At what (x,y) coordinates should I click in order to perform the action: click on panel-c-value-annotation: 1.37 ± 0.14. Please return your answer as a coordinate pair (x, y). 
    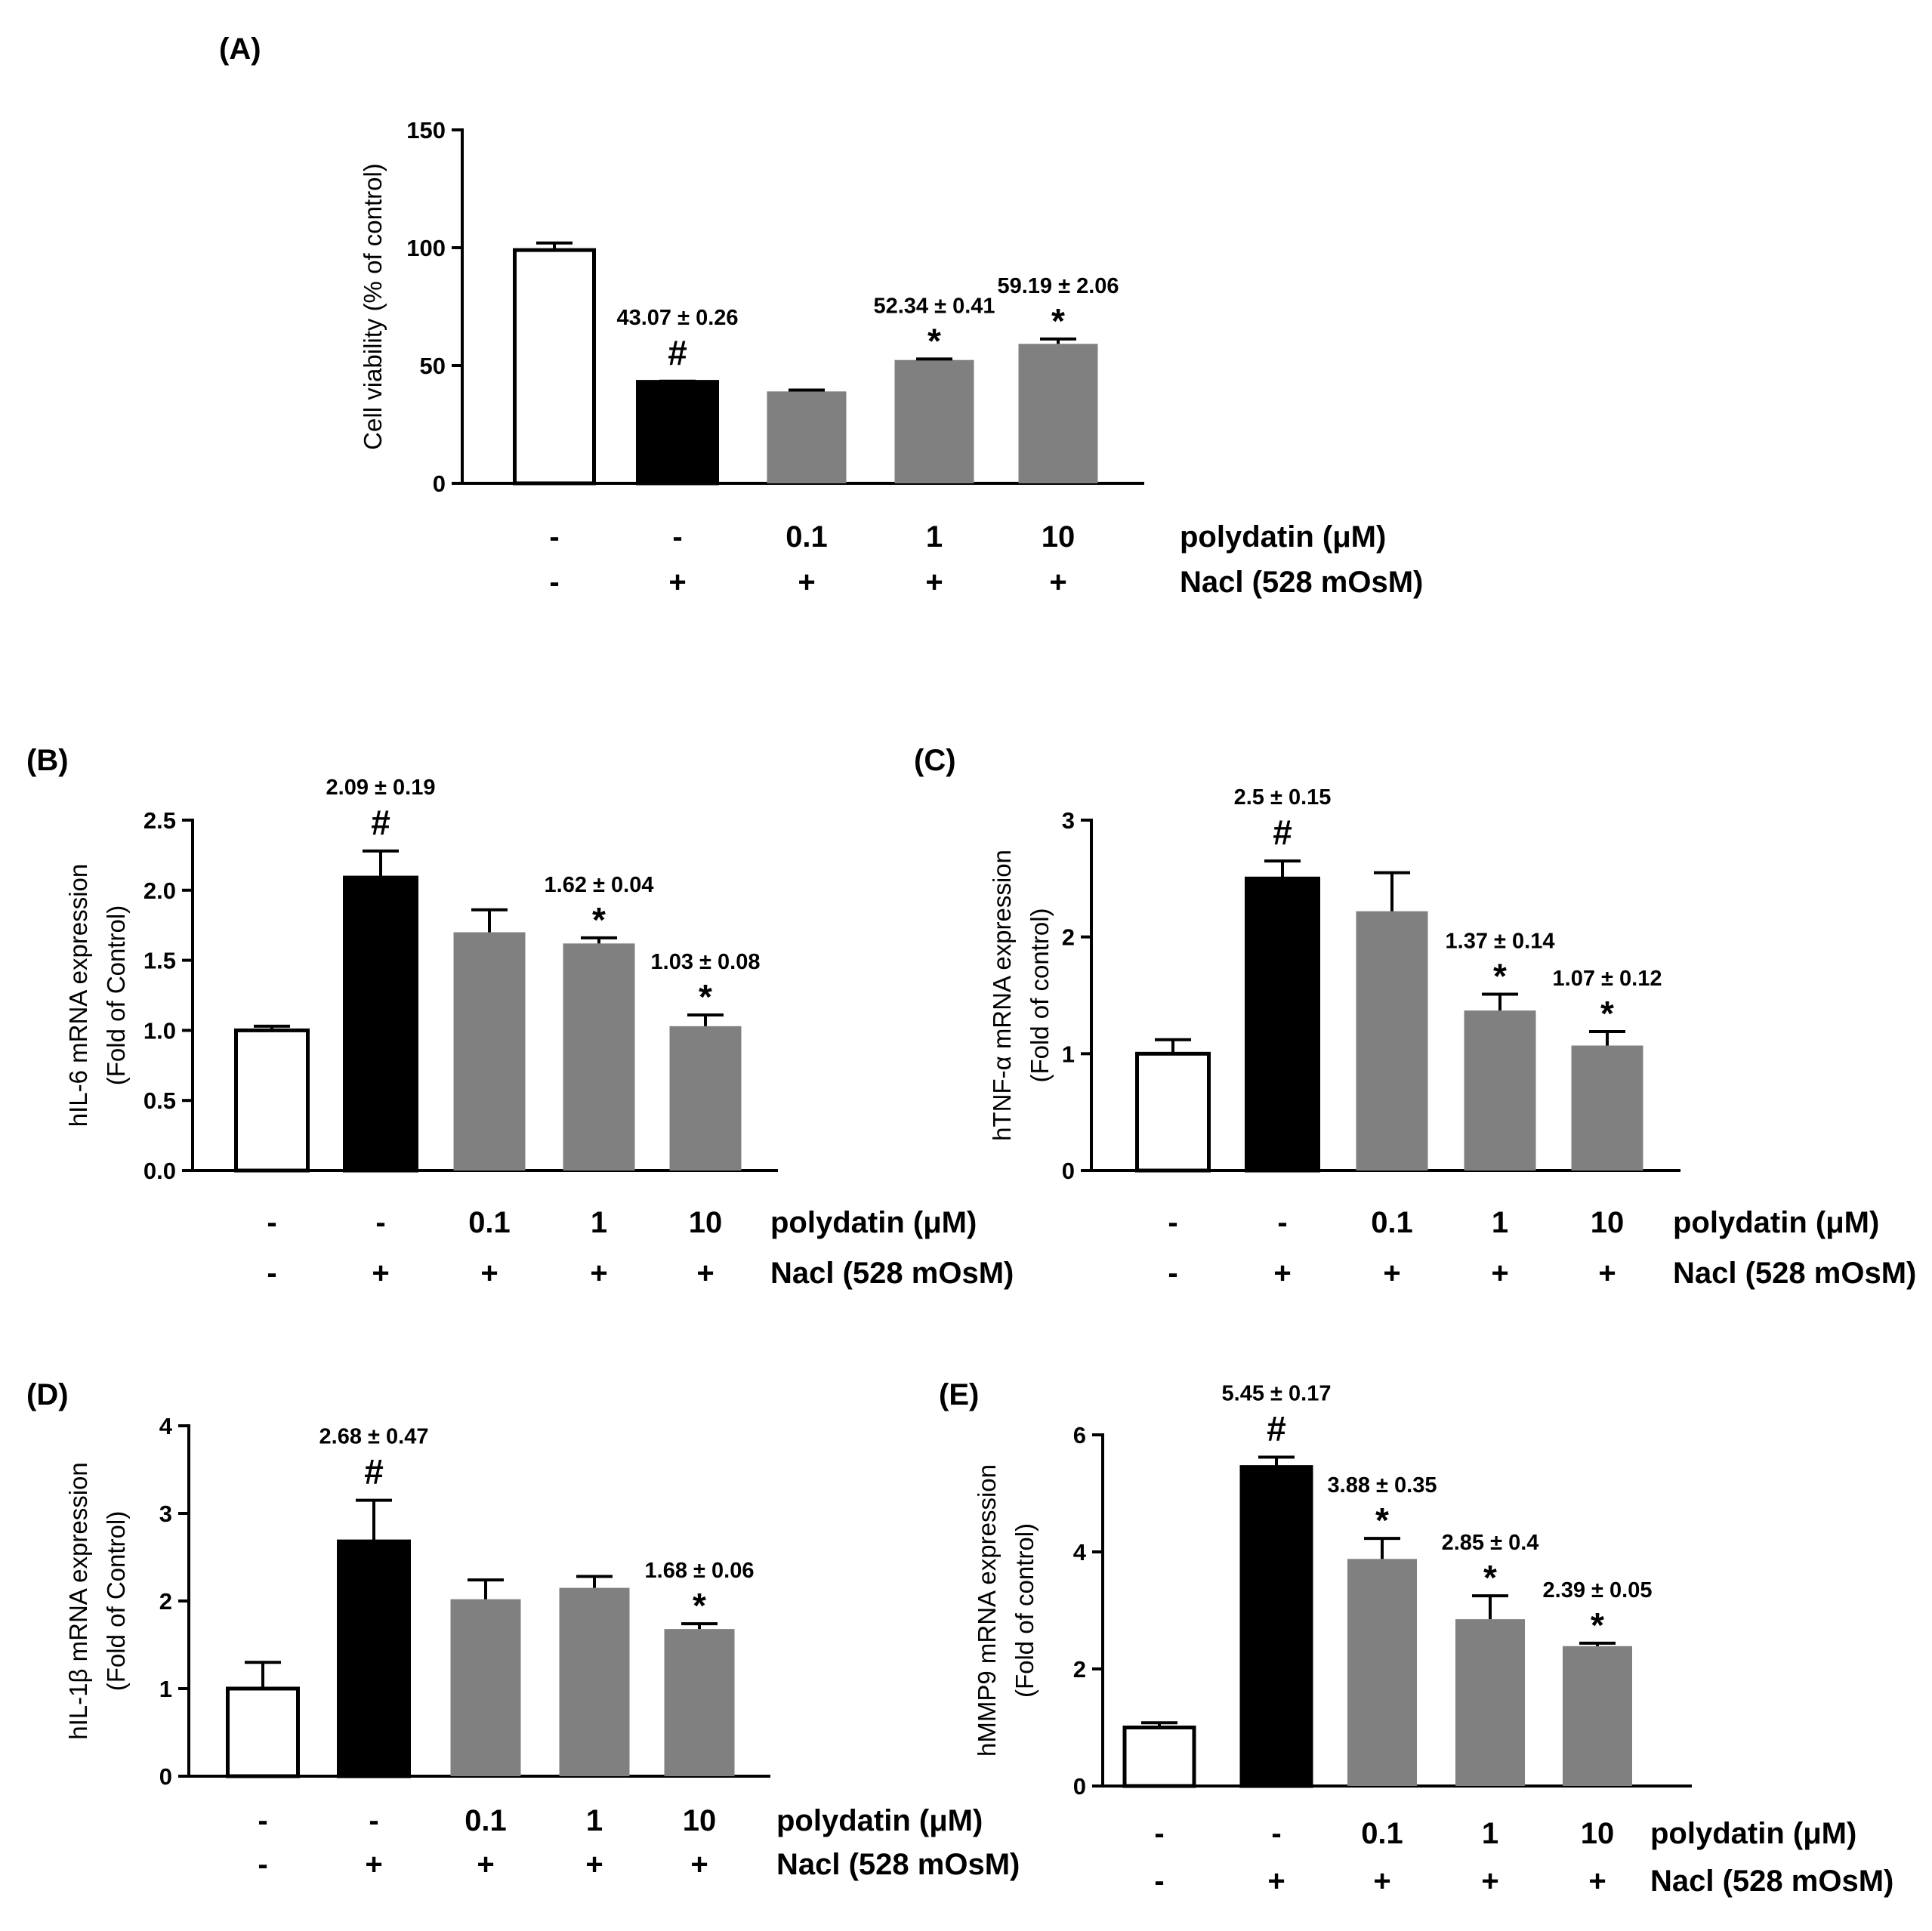
    Looking at the image, I should click on (1500, 941).